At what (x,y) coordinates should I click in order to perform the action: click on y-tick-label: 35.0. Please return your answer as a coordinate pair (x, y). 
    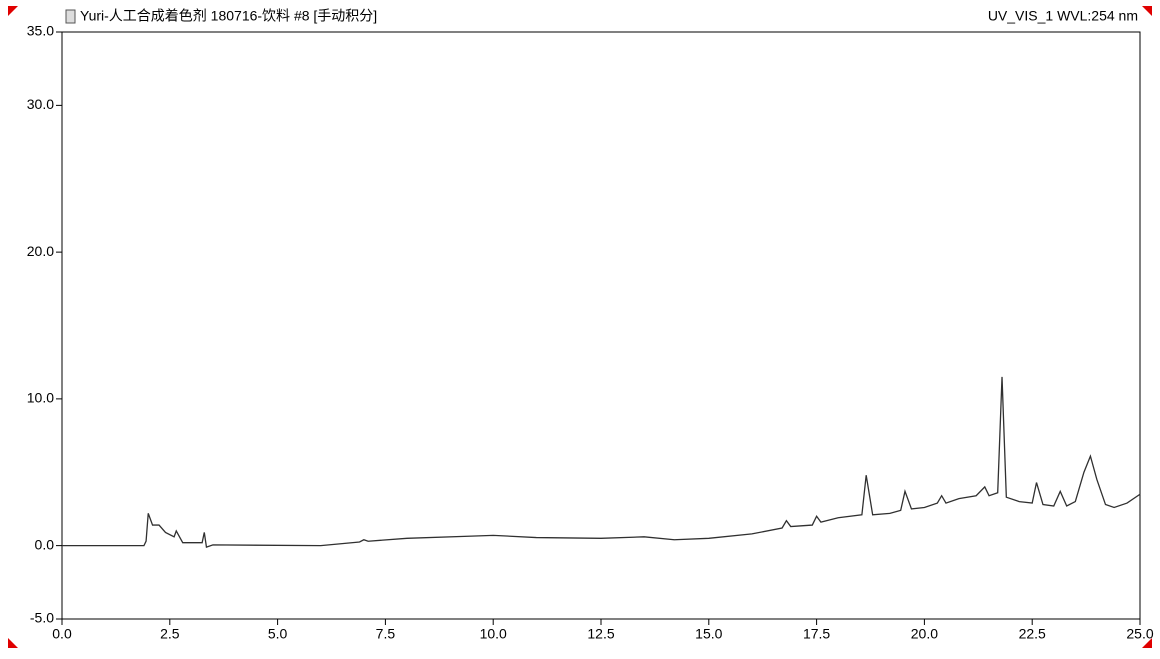
    Looking at the image, I should click on (40, 31).